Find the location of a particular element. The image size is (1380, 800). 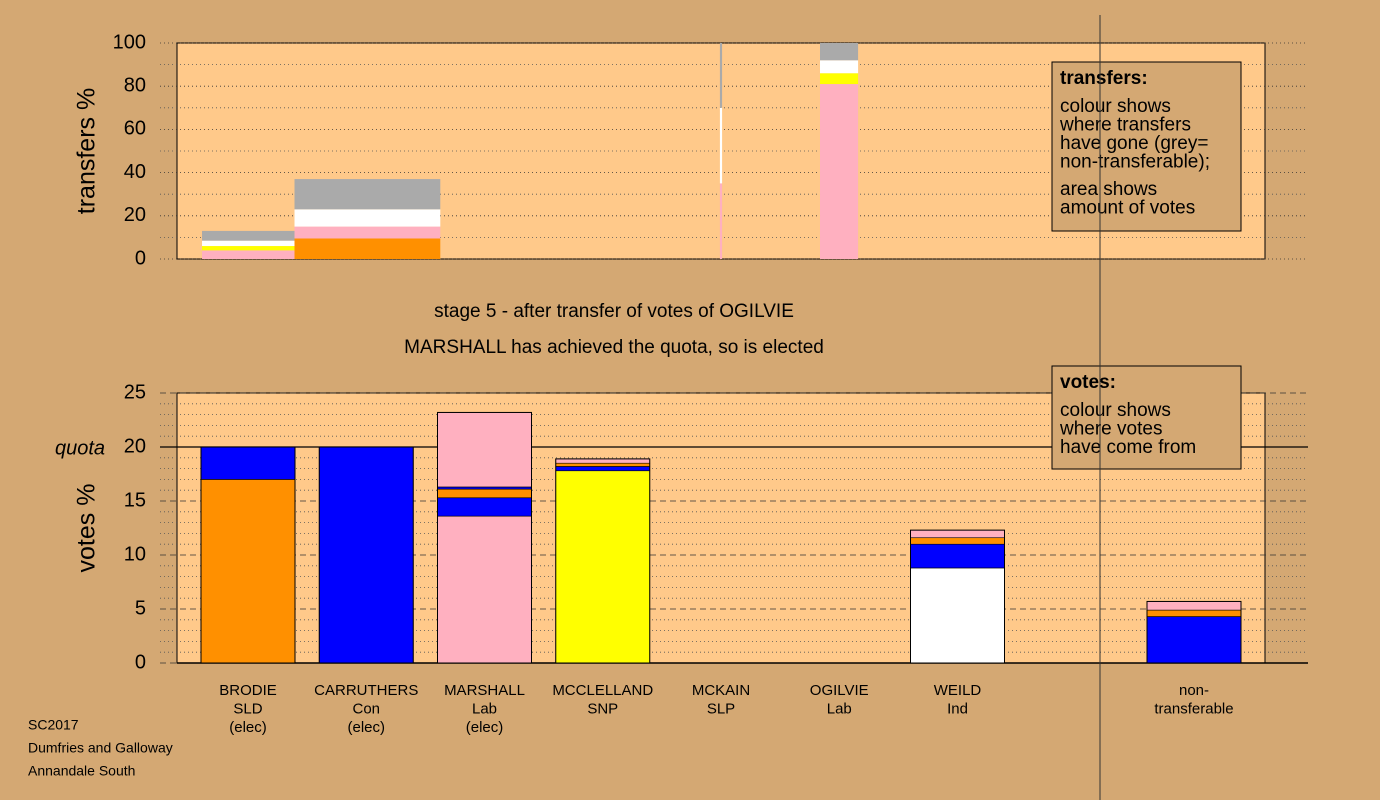

legend-text: non-transferable); is located at coordinates (1135, 162).